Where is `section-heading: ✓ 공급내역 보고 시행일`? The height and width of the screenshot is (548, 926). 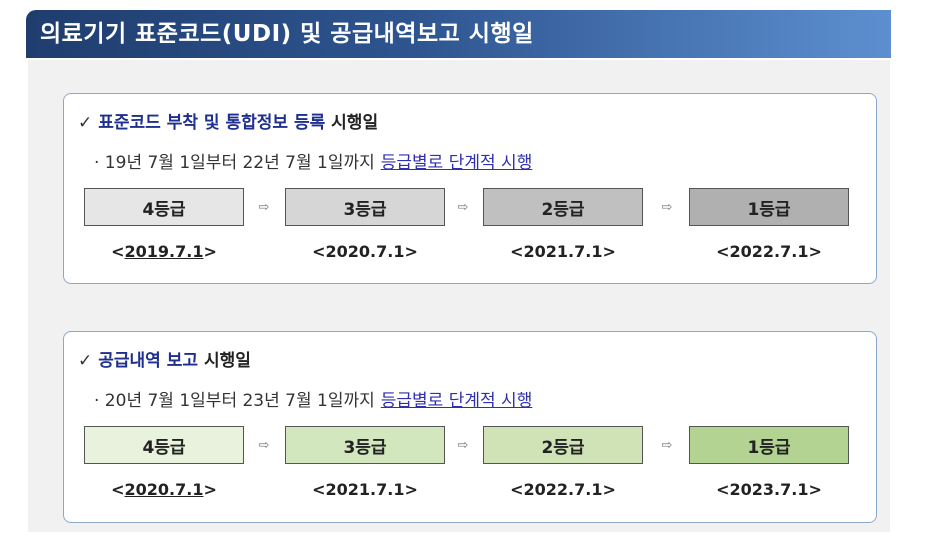
section-heading: ✓ 공급내역 보고 시행일 is located at coordinates (164, 358).